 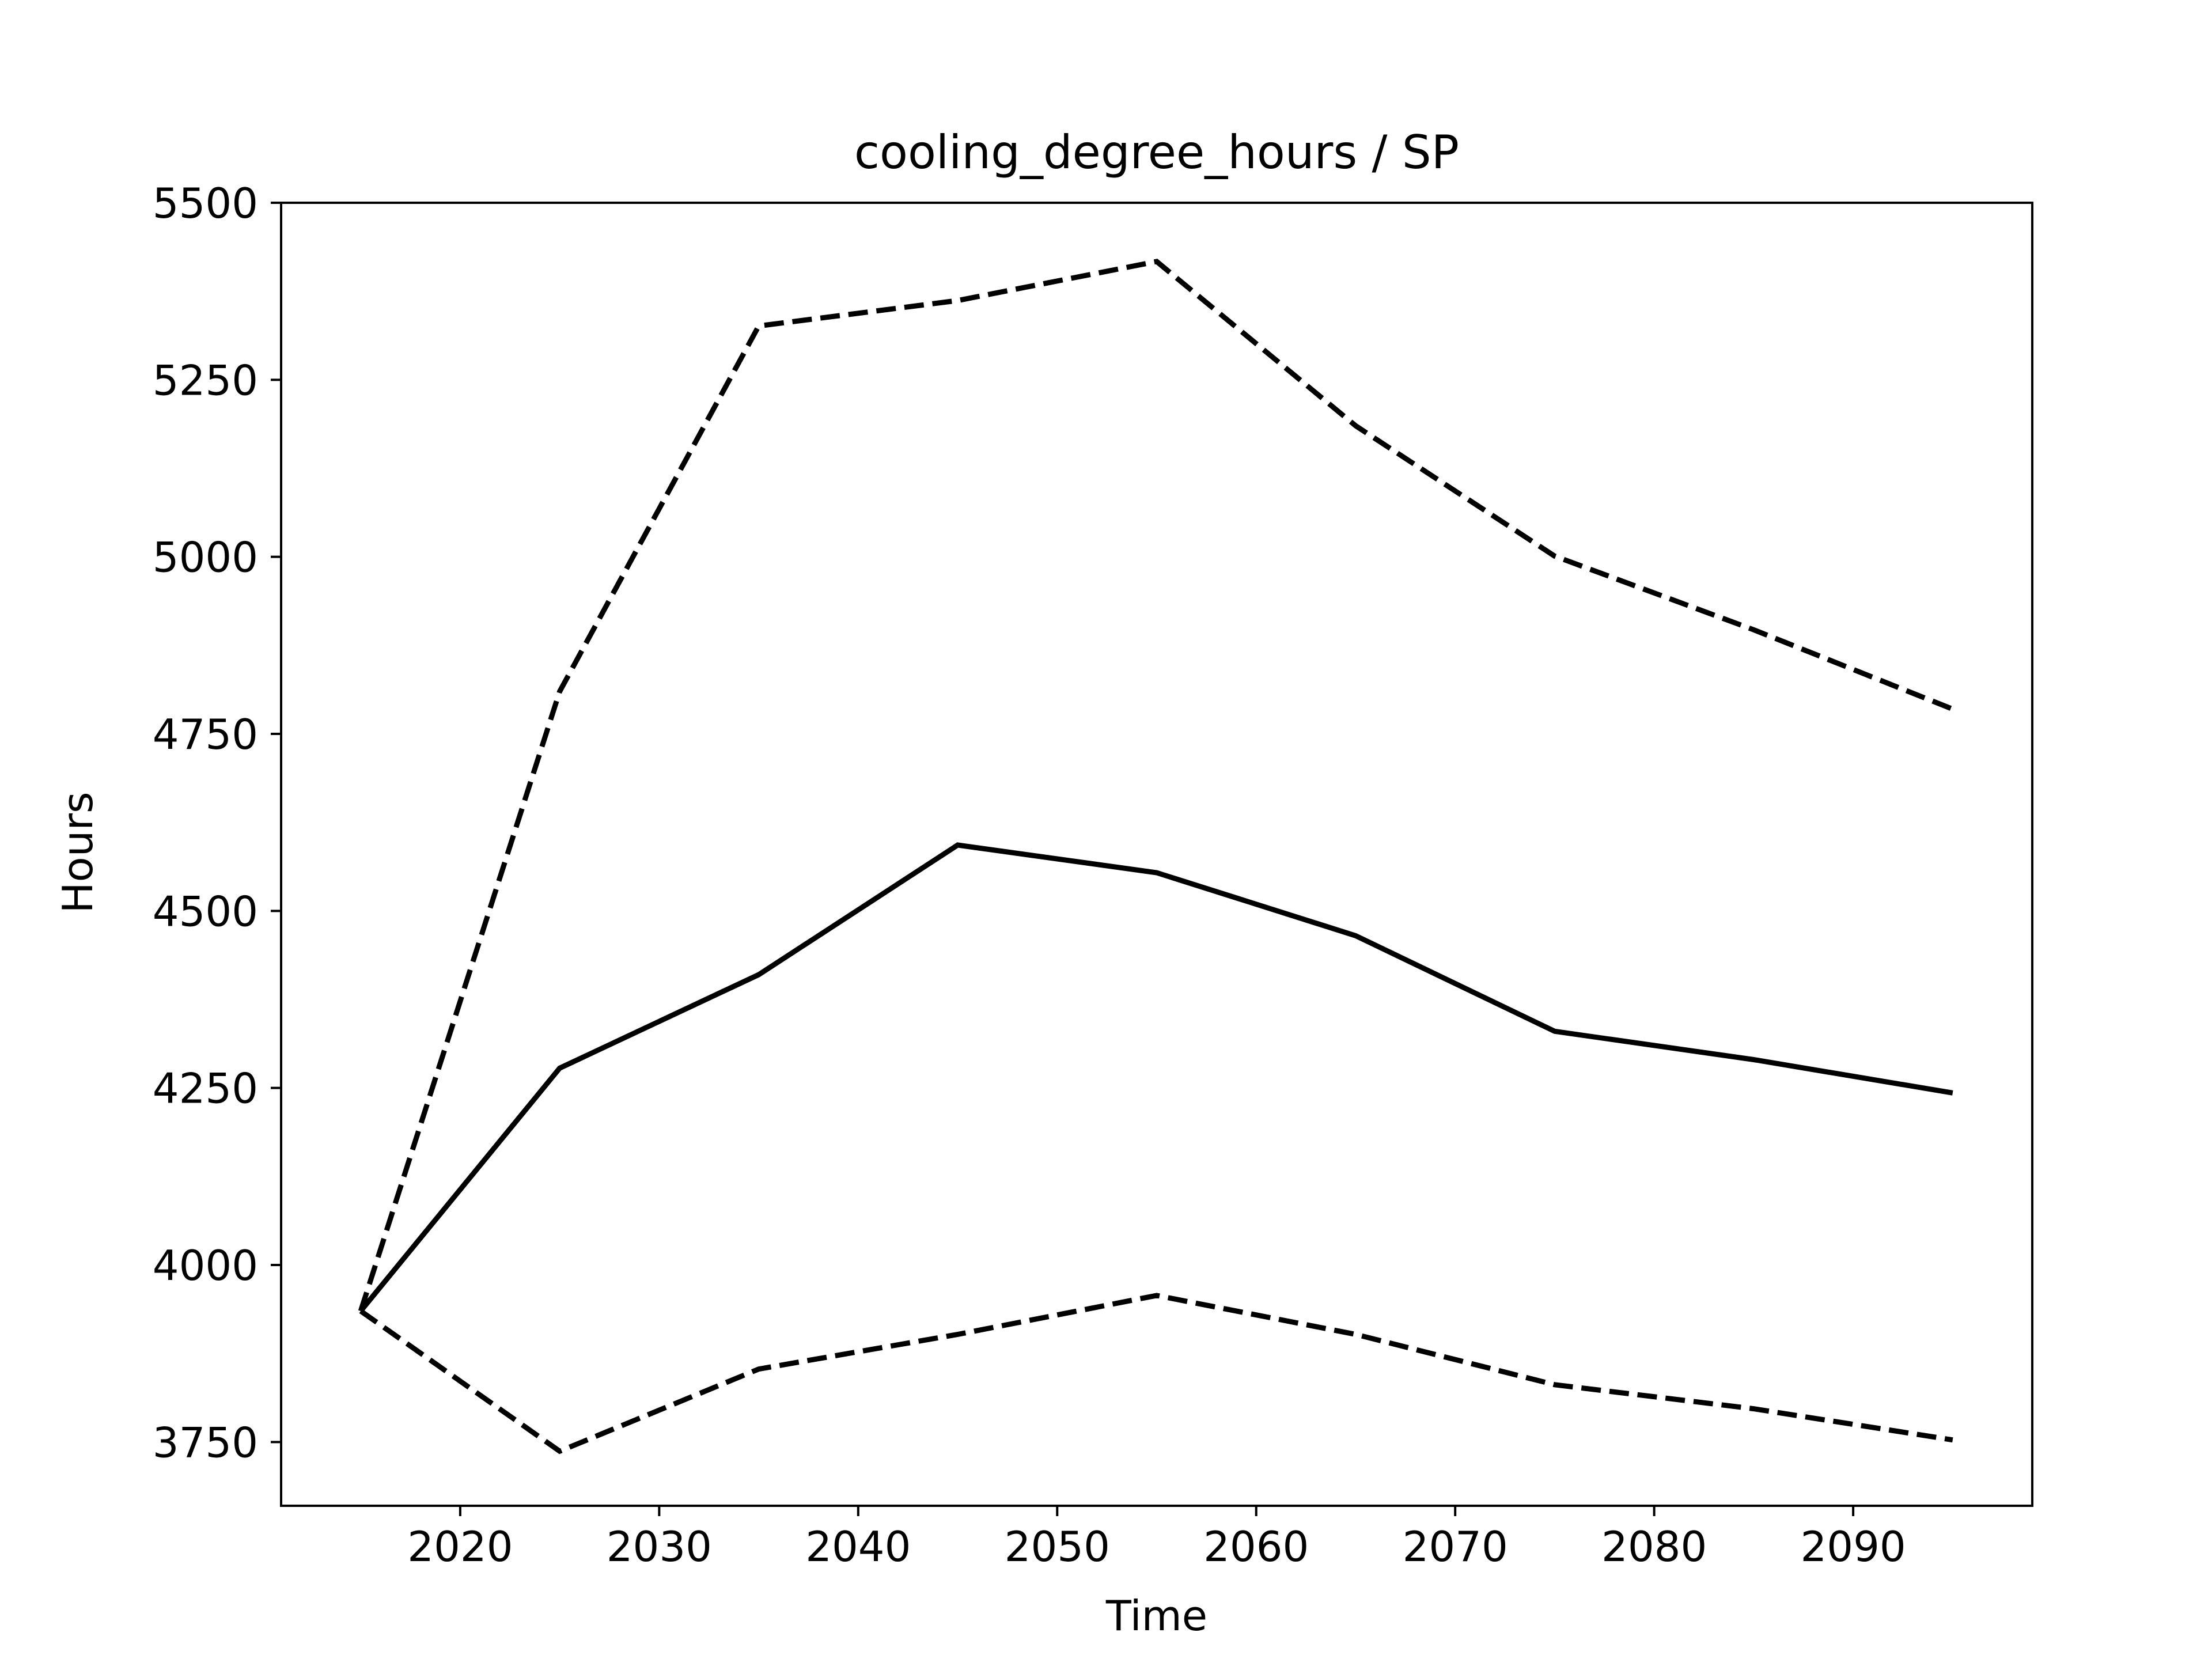 I want to click on x-axis-label: Time, so click(x=1156, y=1616).